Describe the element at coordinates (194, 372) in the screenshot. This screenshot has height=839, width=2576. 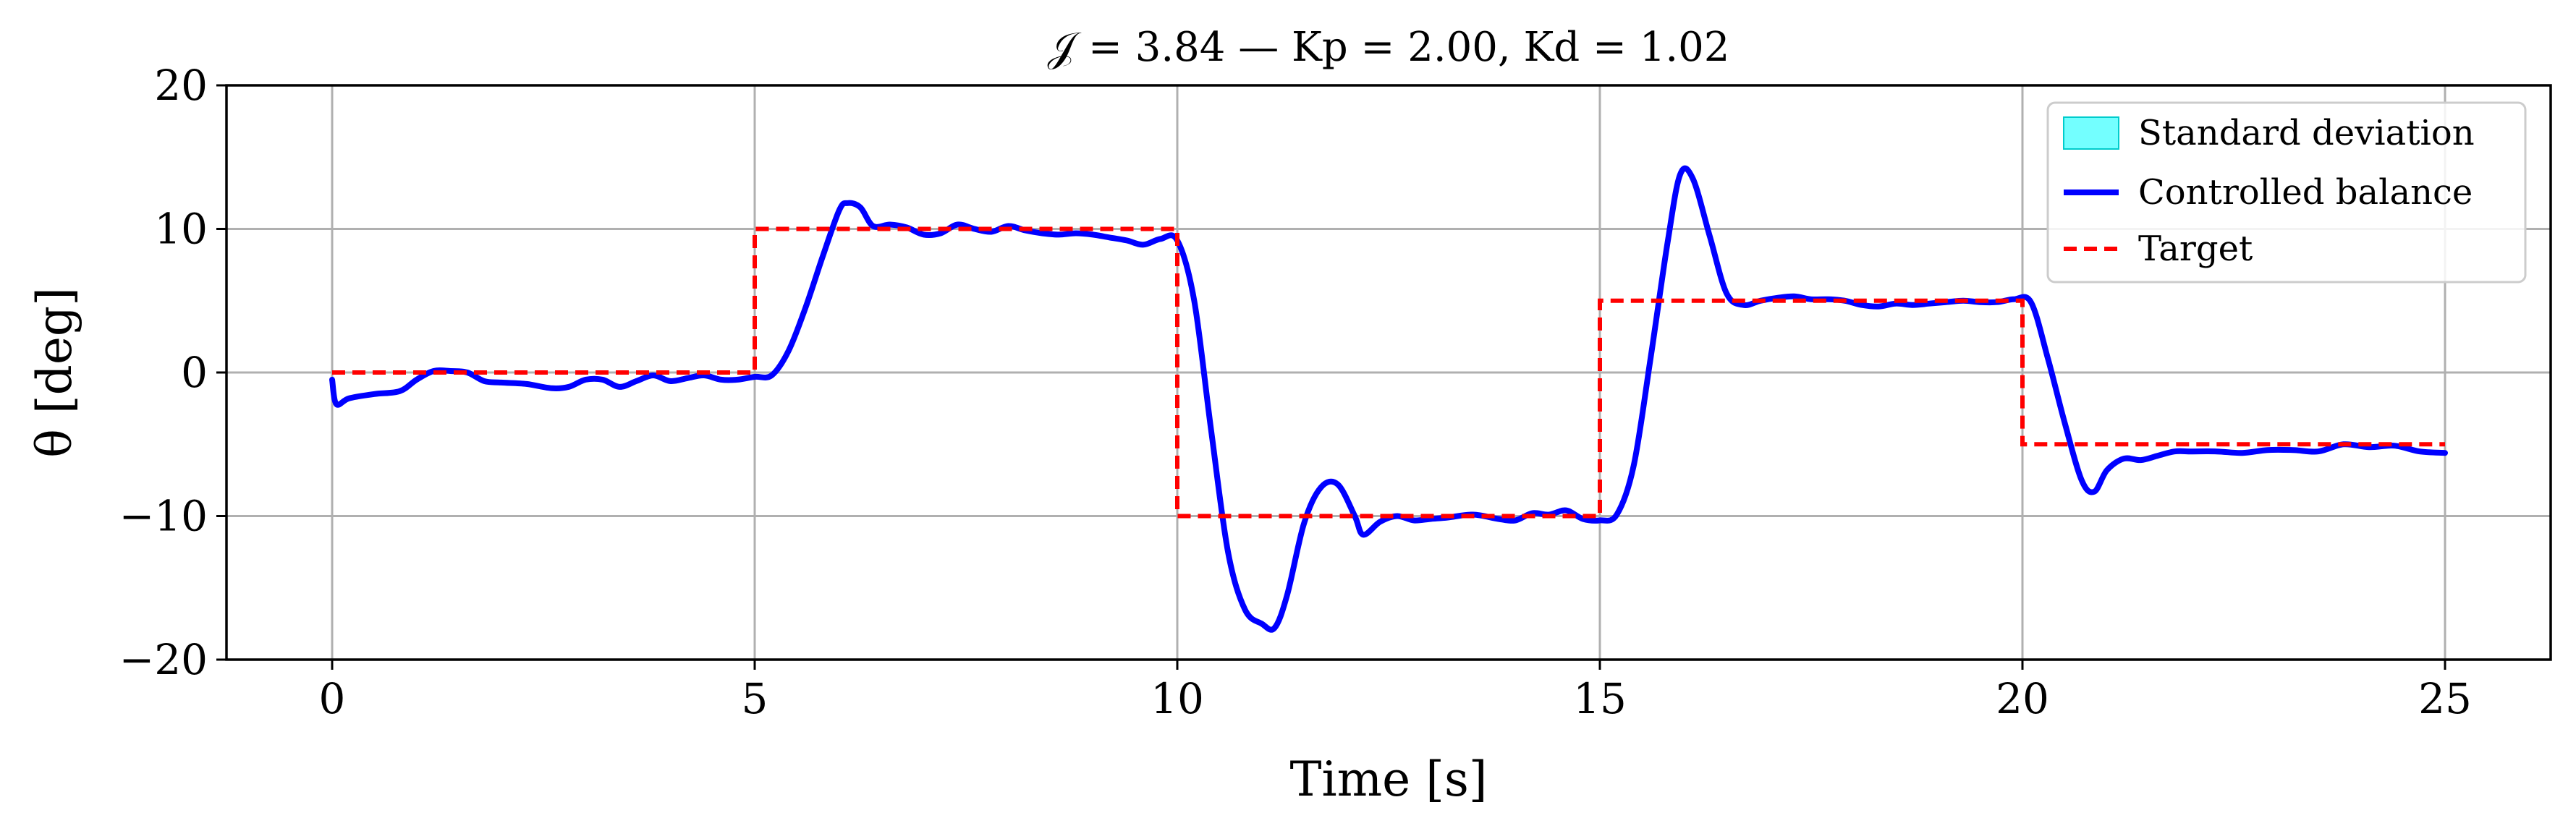
I see `y-tick-label: 0` at that location.